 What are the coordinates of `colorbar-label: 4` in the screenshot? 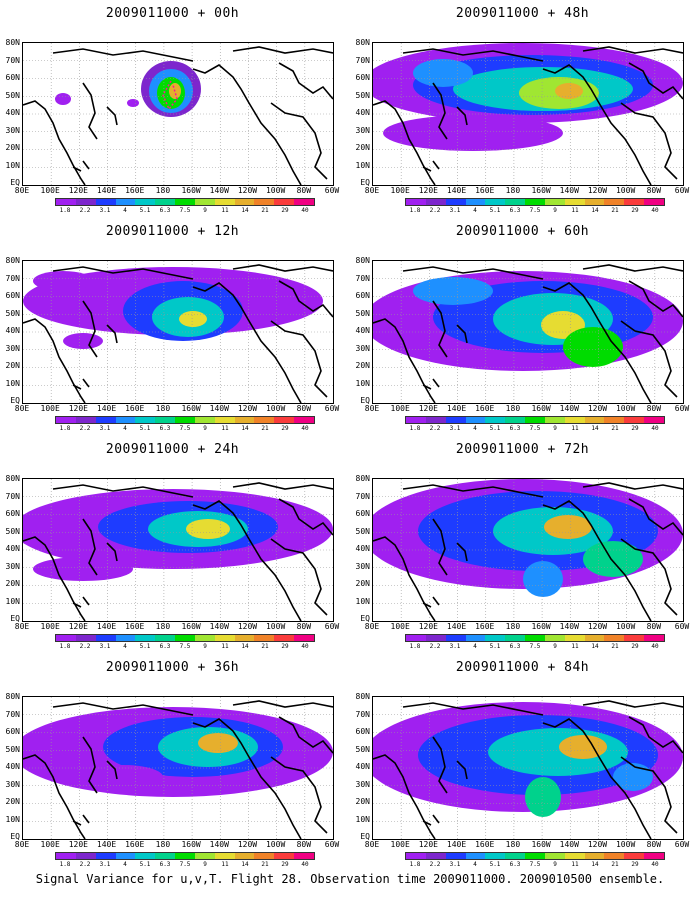 It's located at (475, 210).